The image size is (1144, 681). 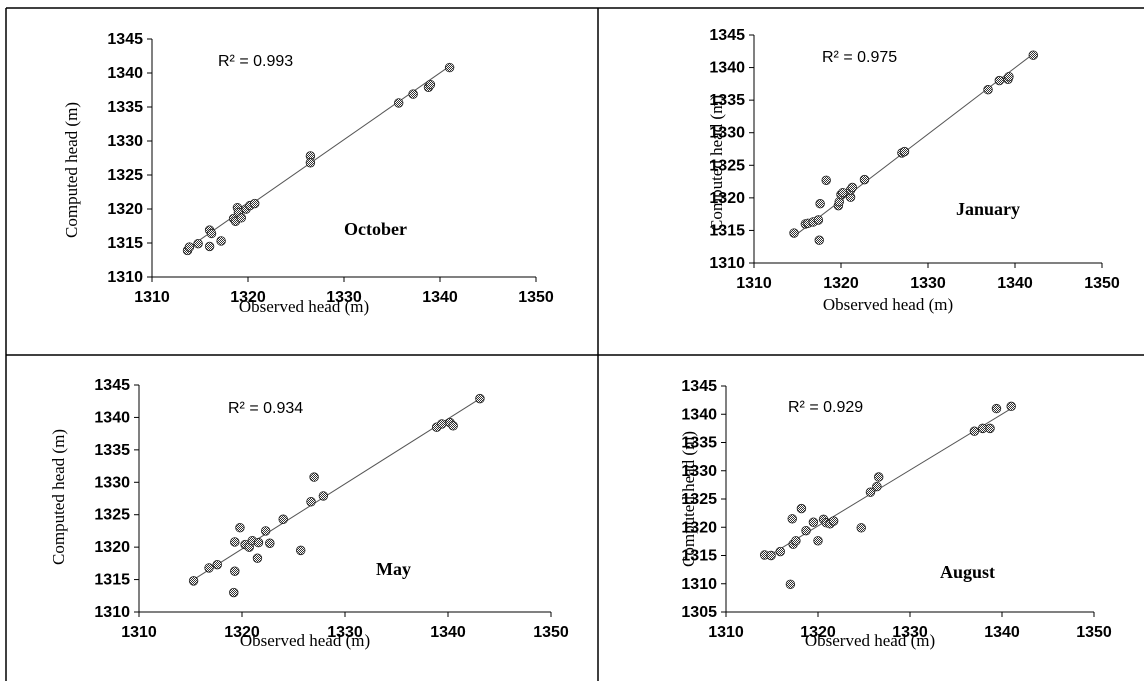 I want to click on month-annotation: October, so click(x=375, y=229).